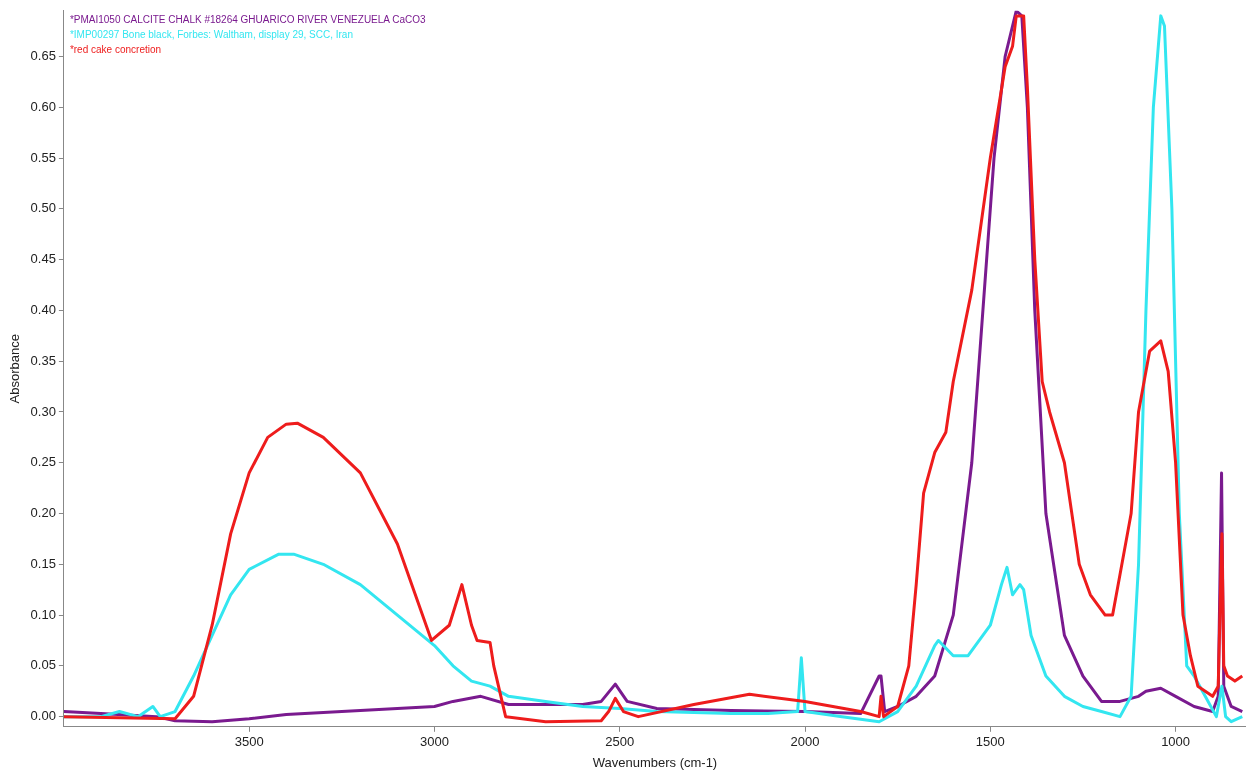 This screenshot has width=1246, height=777. I want to click on y-tick-label: 0.30, so click(43, 411).